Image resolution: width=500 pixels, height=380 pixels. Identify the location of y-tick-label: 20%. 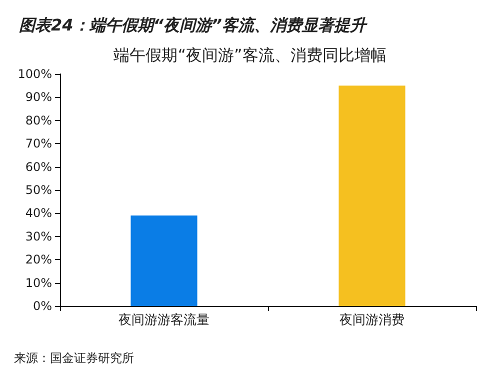
(38, 259).